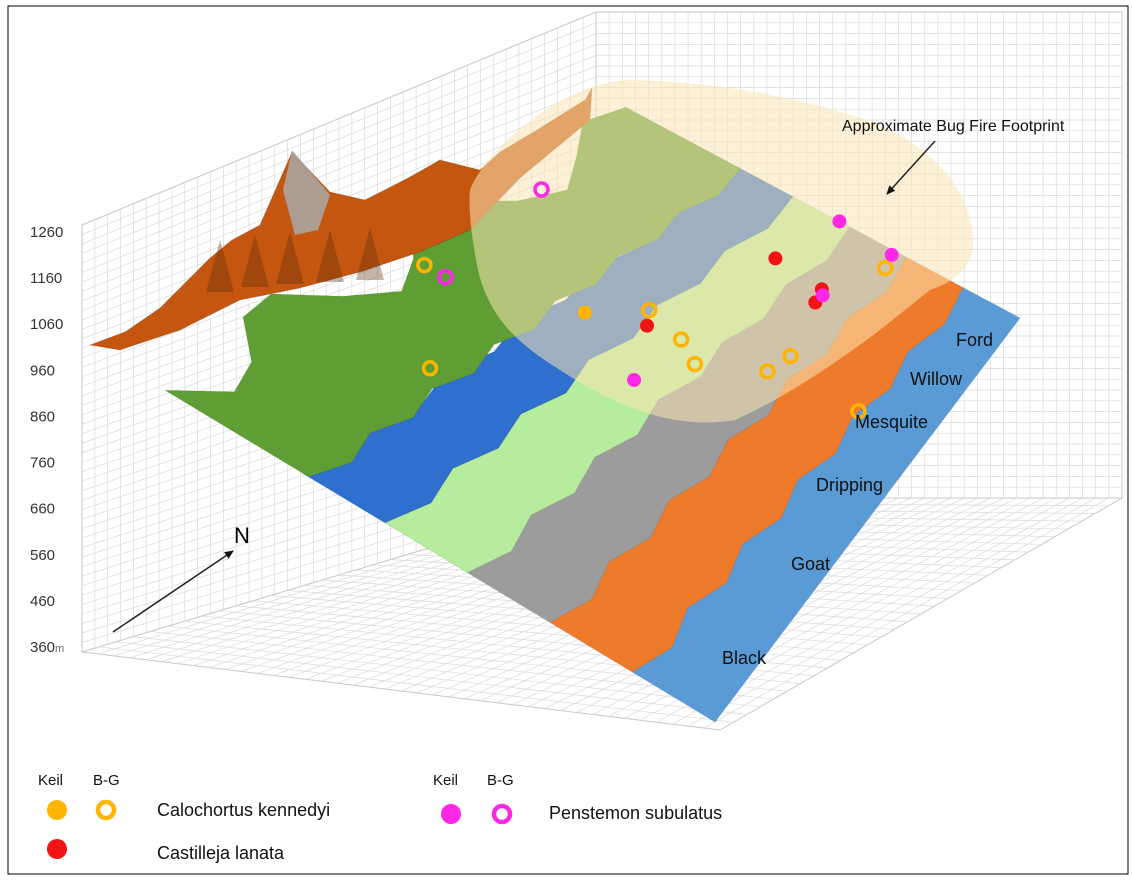 The width and height of the screenshot is (1132, 880). What do you see at coordinates (635, 813) in the screenshot?
I see `legend-penstemon-label: Penstemon subulatus` at bounding box center [635, 813].